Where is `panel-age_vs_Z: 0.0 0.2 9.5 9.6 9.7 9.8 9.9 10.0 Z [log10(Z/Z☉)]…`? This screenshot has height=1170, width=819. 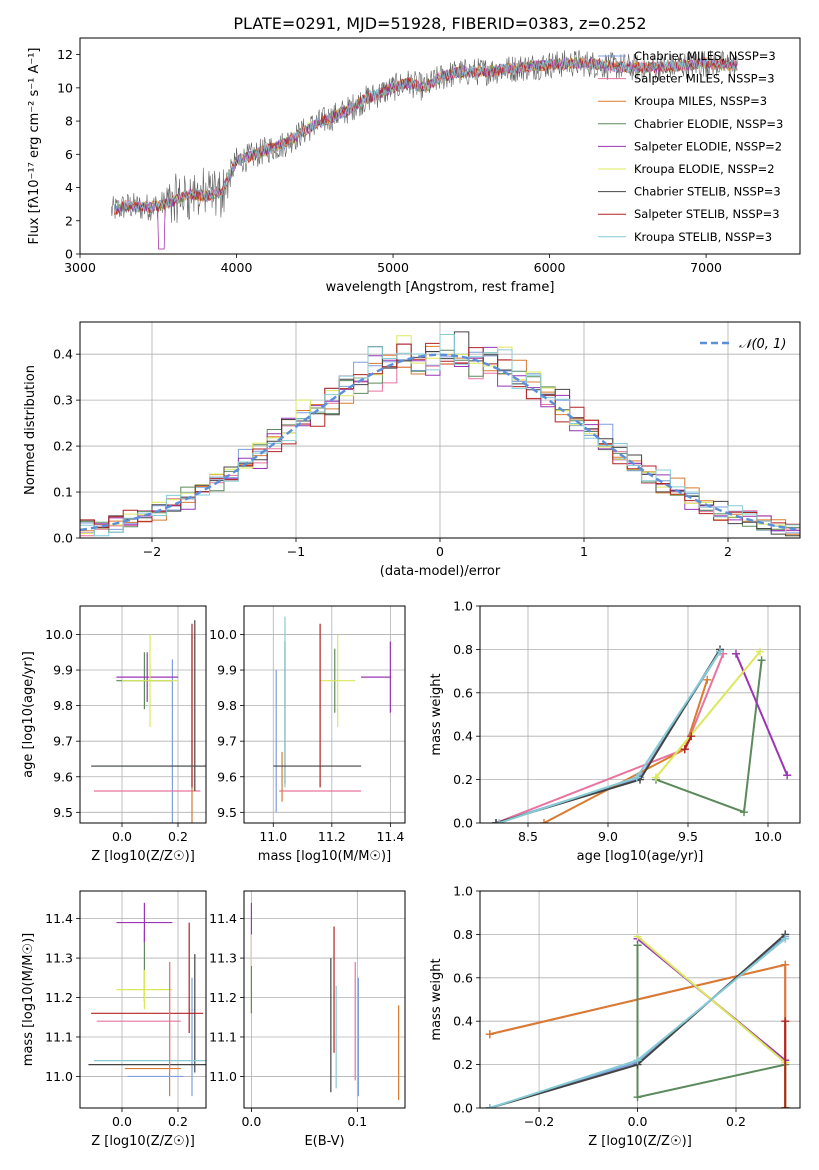 panel-age_vs_Z: 0.0 0.2 9.5 9.6 9.7 9.8 9.9 10.0 Z [log10(Z/Z☉)]… is located at coordinates (114, 734).